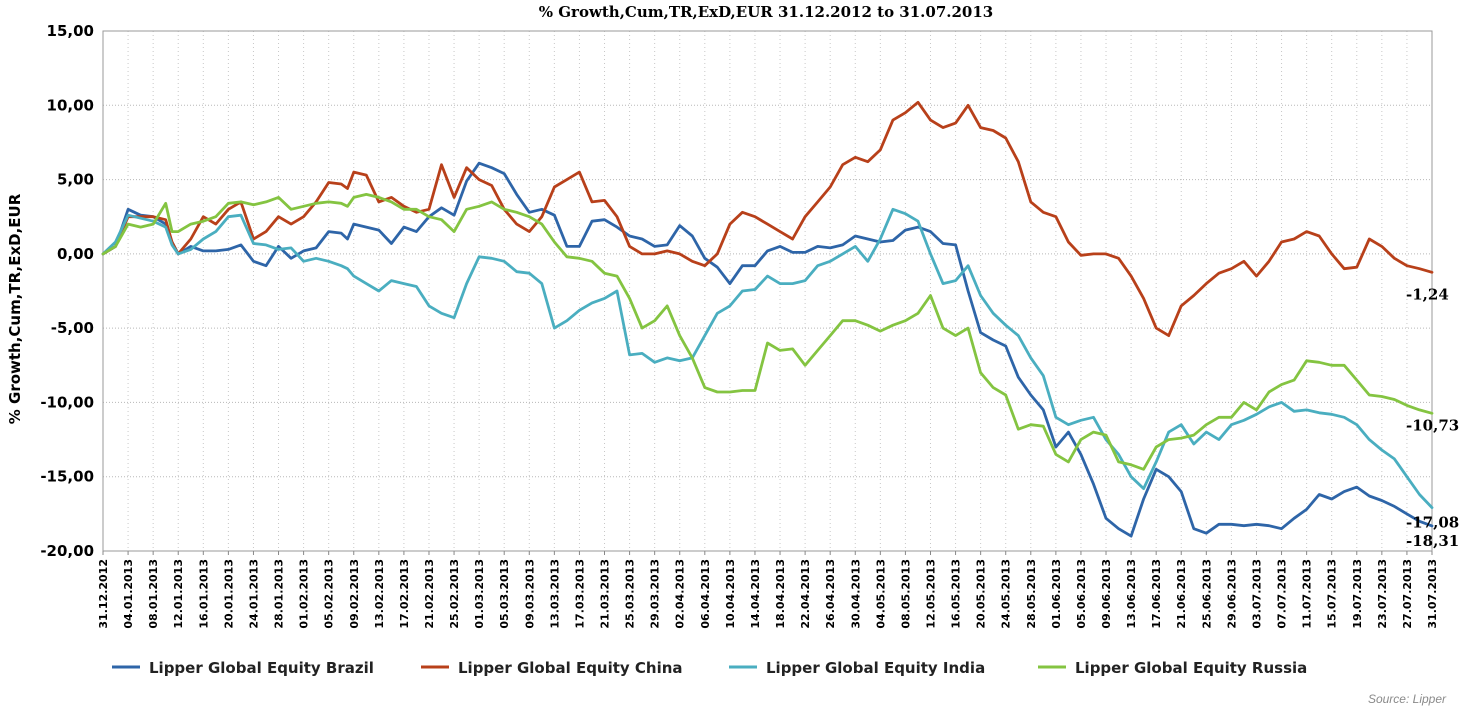  Describe the element at coordinates (1231, 594) in the screenshot. I see `x-tick-label: 29.06.2013` at that location.